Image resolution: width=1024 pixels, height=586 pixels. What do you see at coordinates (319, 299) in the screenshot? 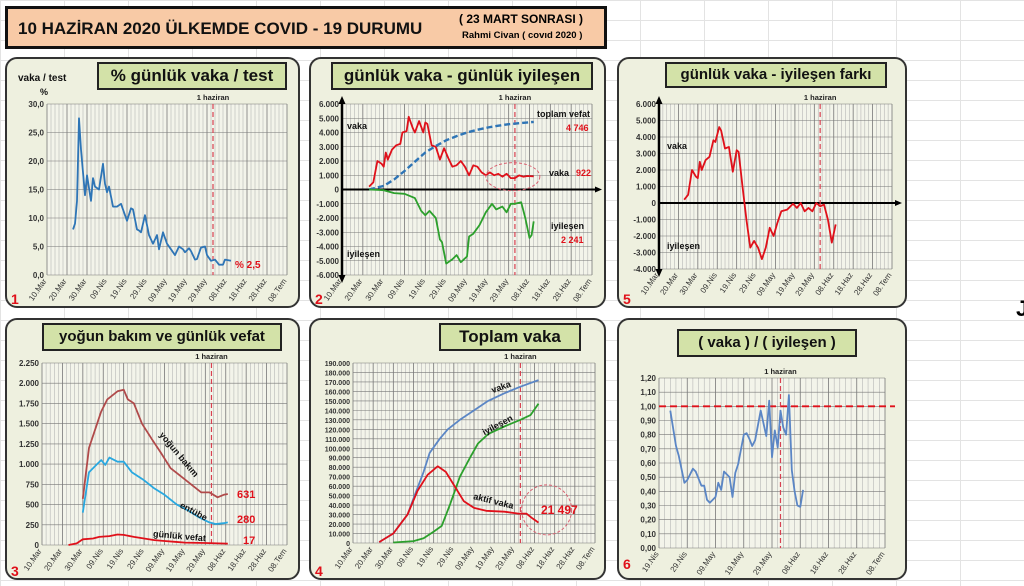
I see `chart-number: 2` at bounding box center [319, 299].